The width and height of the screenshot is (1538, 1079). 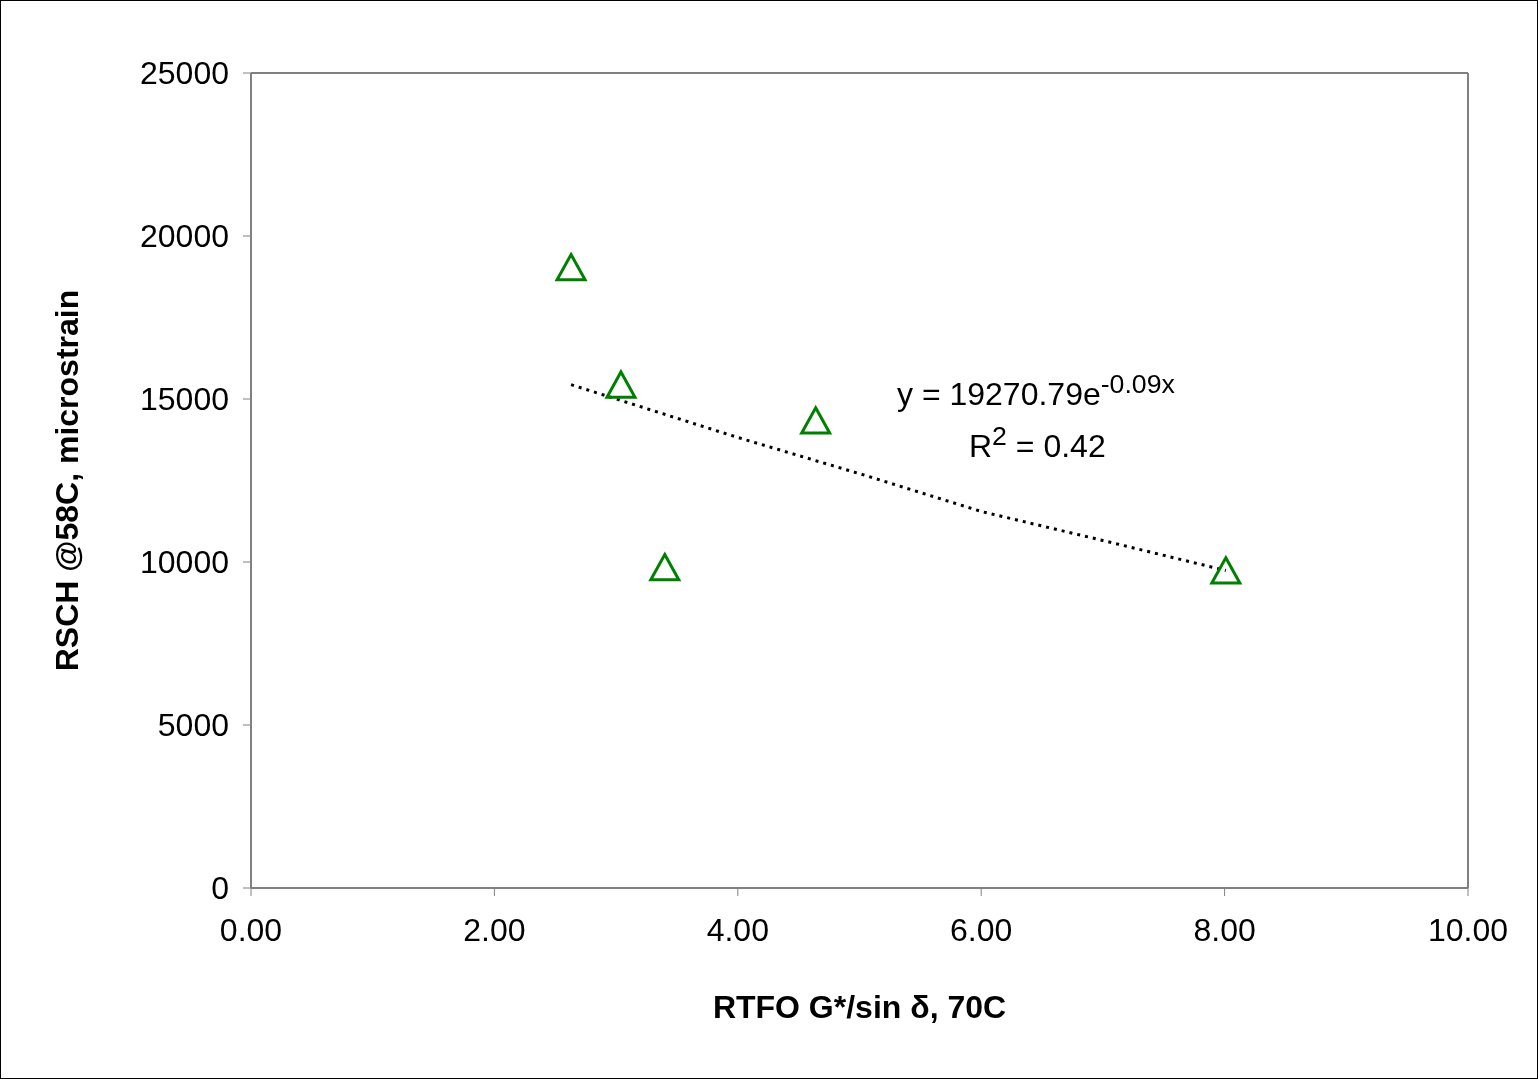 I want to click on y-tick-label: 20000, so click(x=184, y=236).